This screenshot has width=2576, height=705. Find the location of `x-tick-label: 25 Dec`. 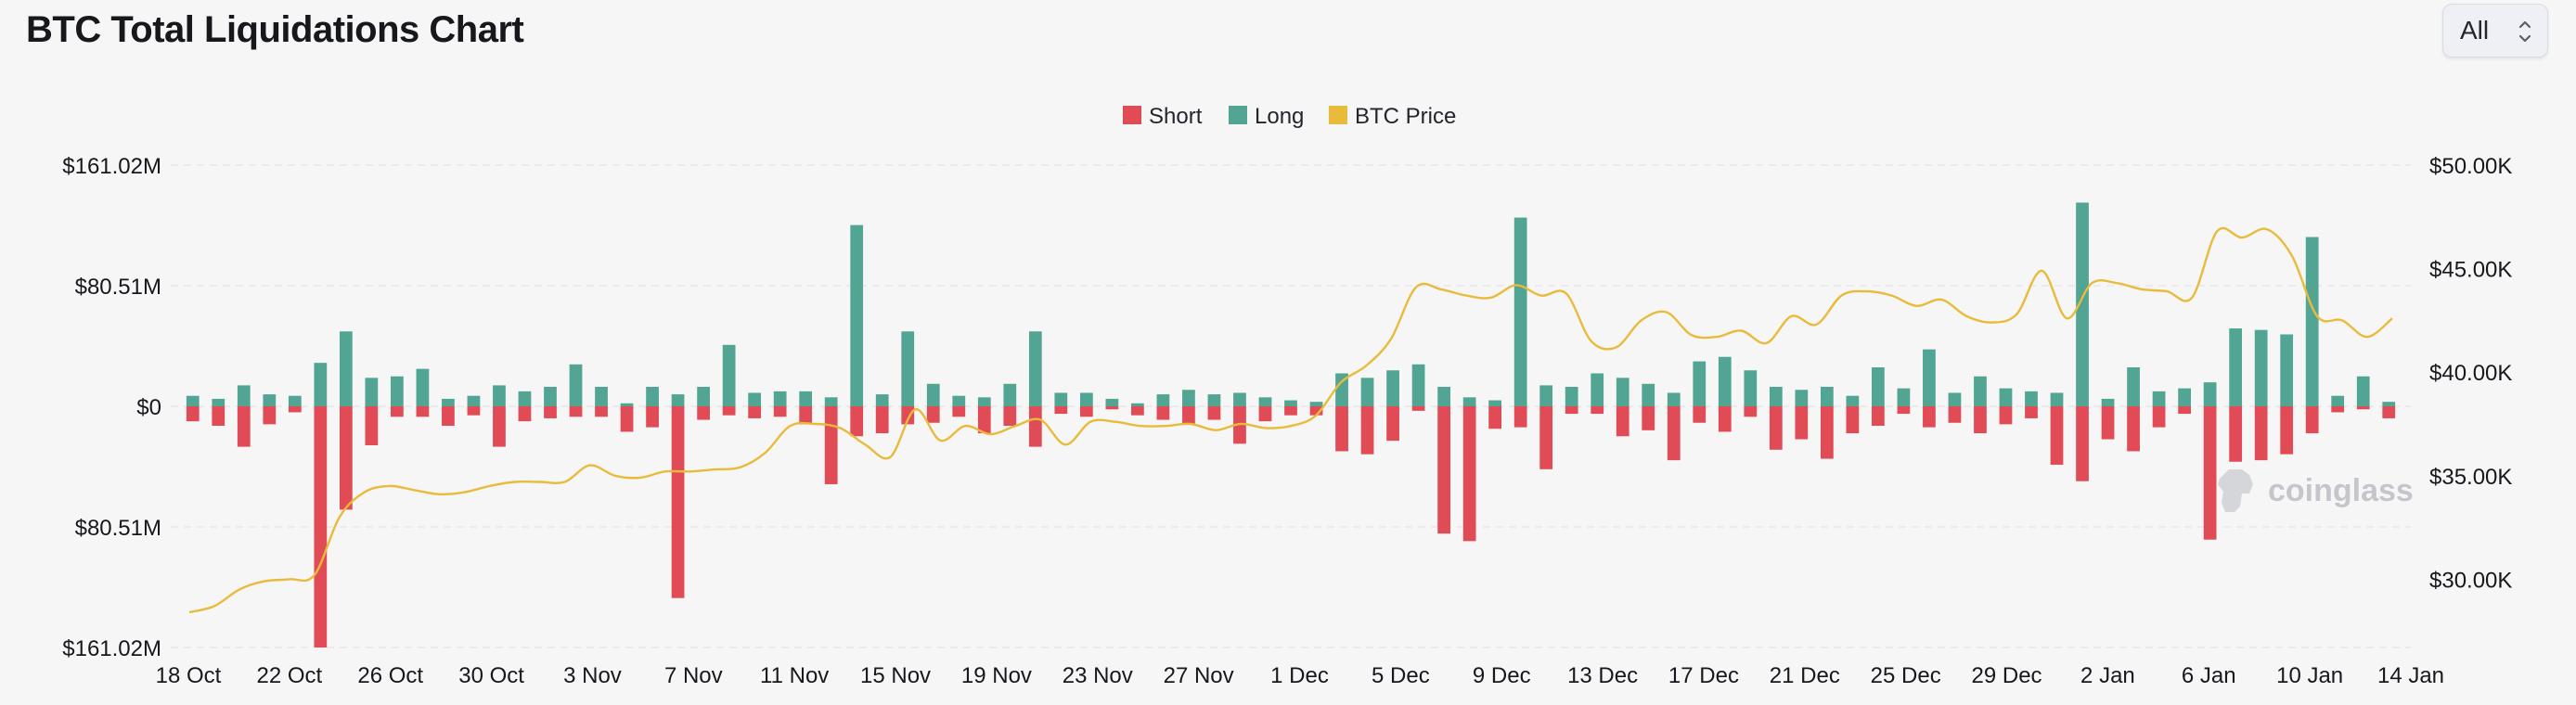

x-tick-label: 25 Dec is located at coordinates (1906, 676).